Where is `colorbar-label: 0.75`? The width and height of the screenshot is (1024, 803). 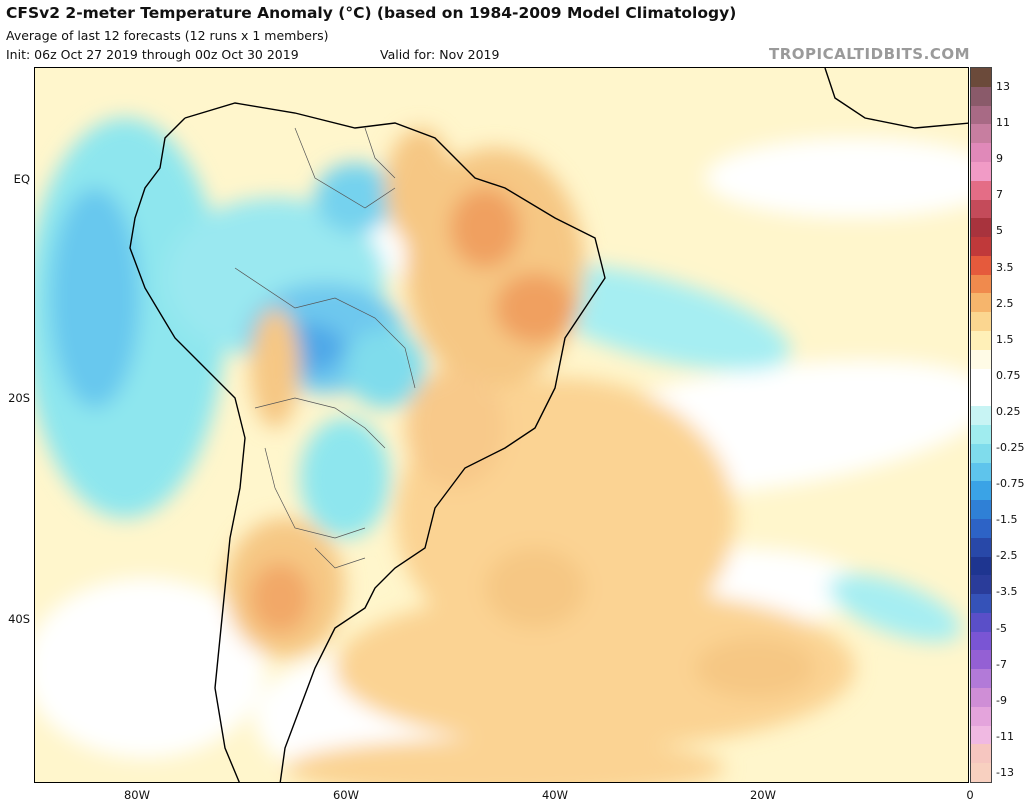
colorbar-label: 0.75 is located at coordinates (1008, 375).